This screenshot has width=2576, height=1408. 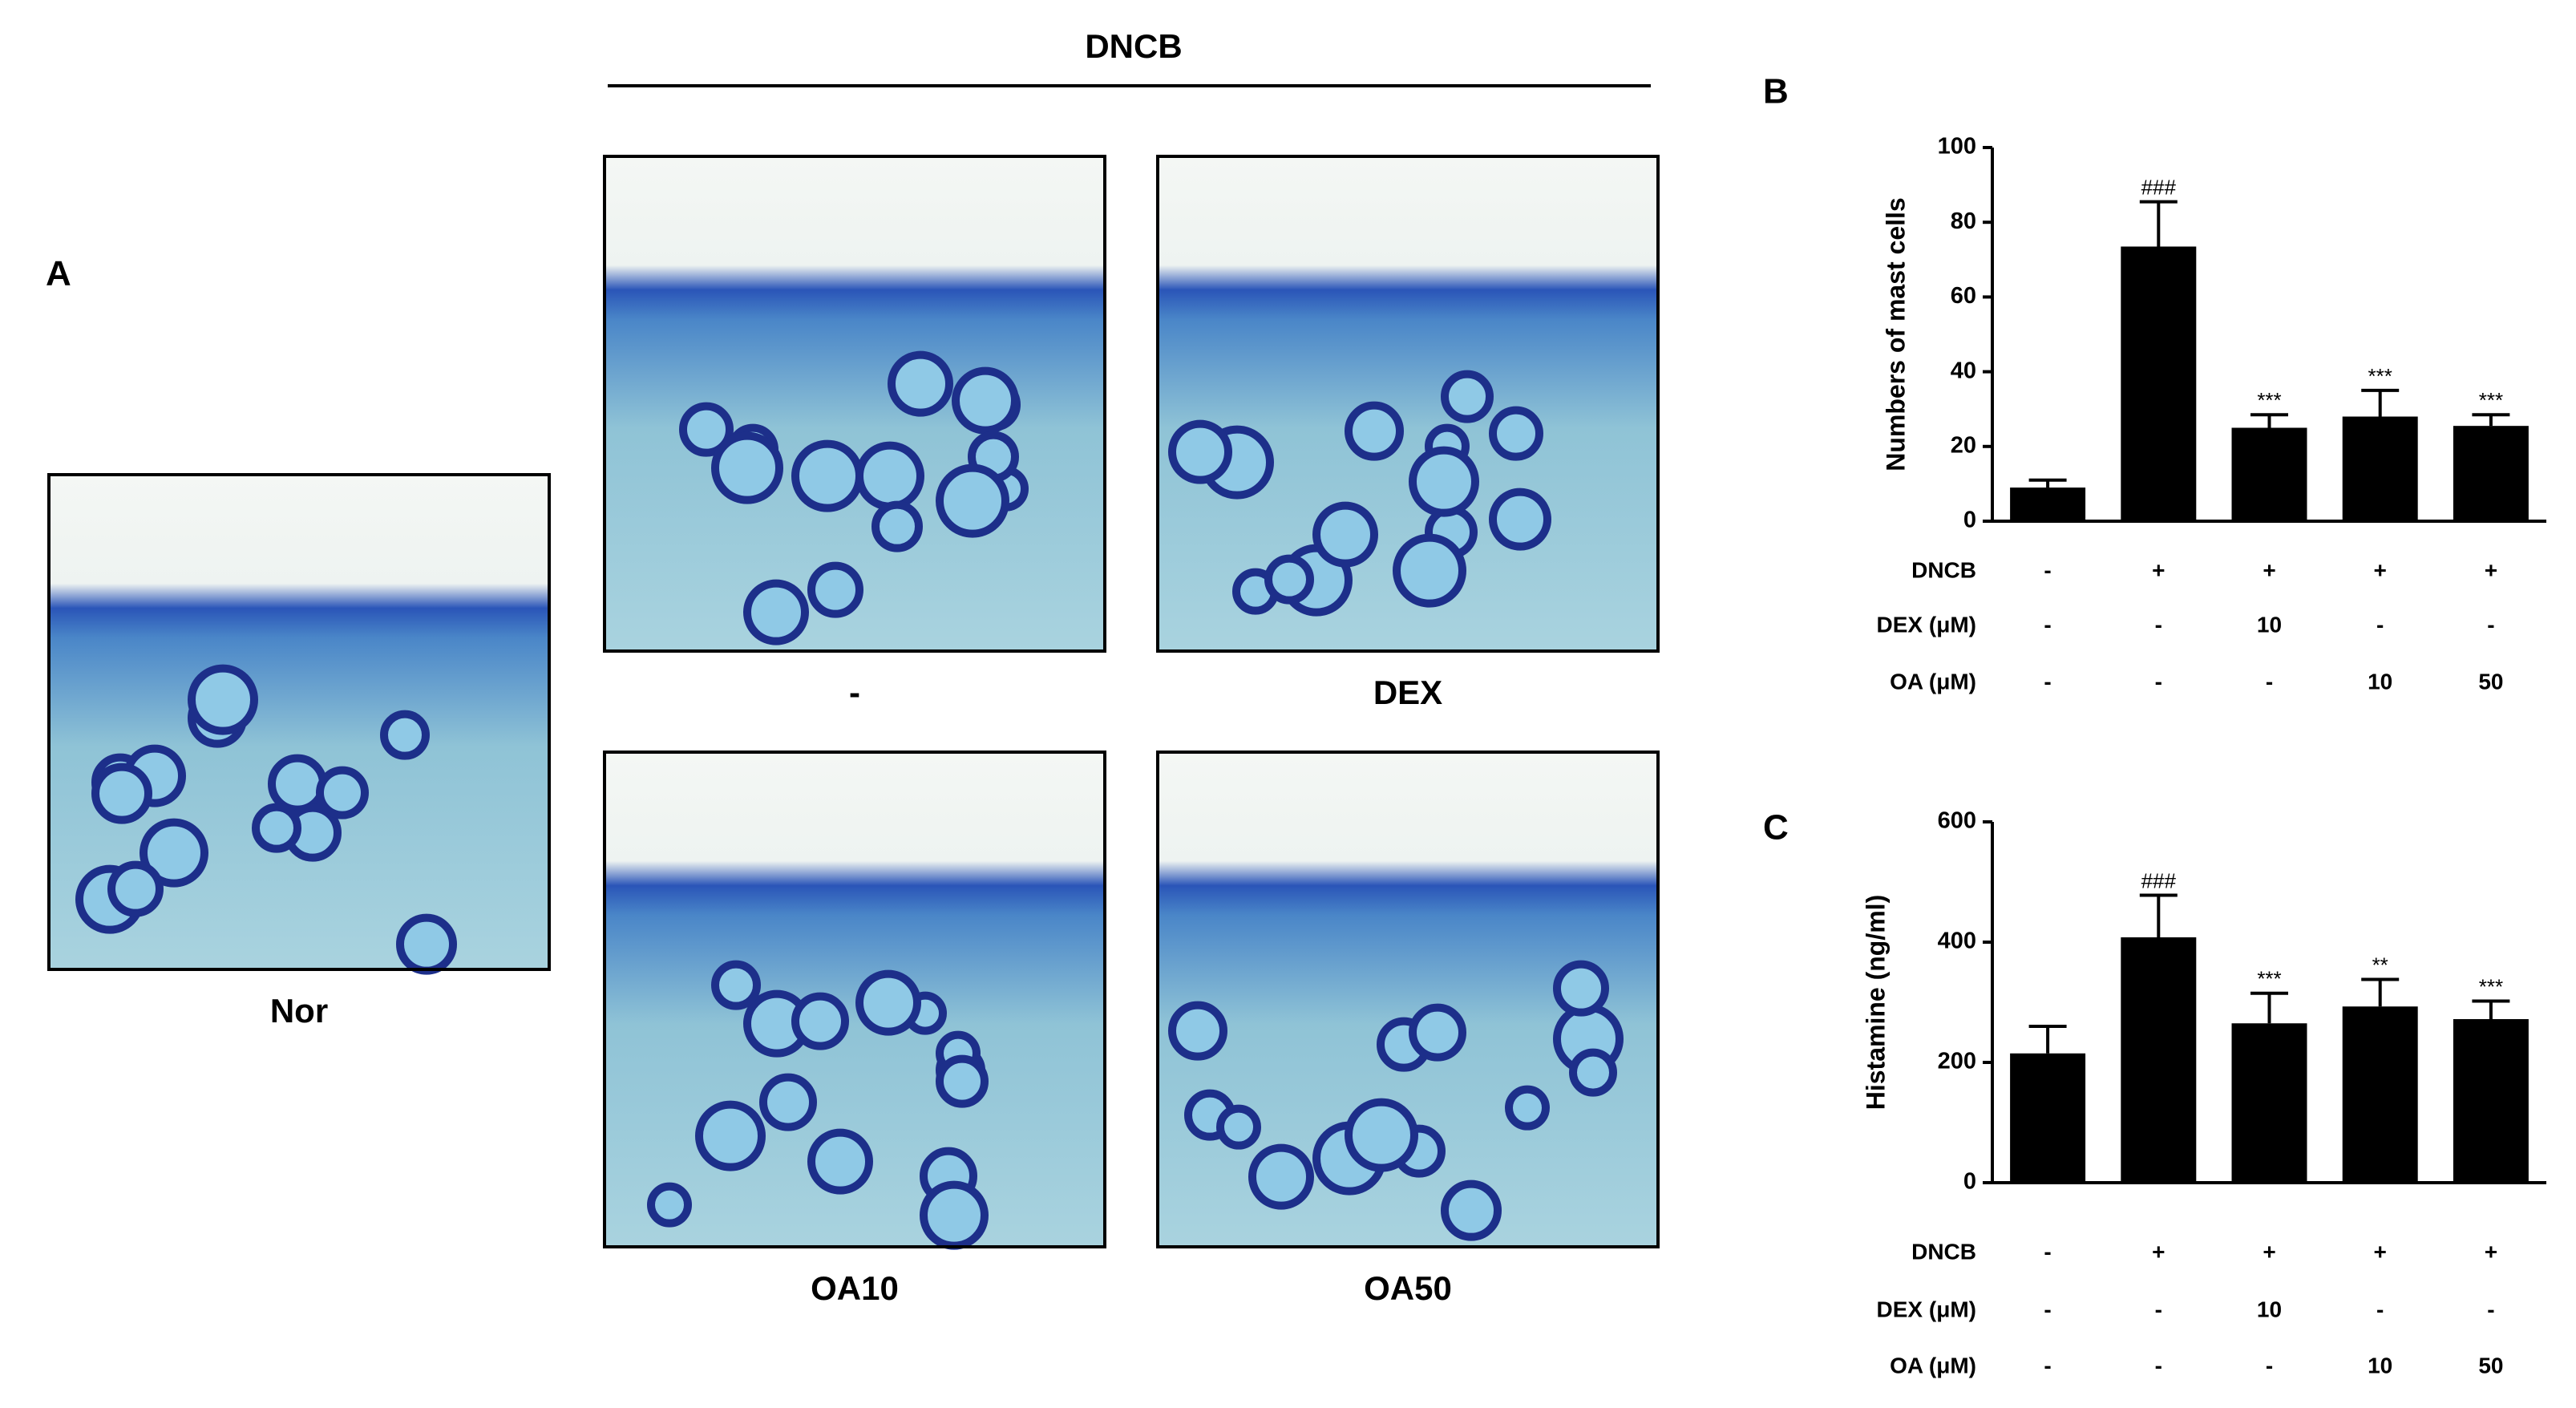 What do you see at coordinates (854, 692) in the screenshot?
I see `image-caption: -` at bounding box center [854, 692].